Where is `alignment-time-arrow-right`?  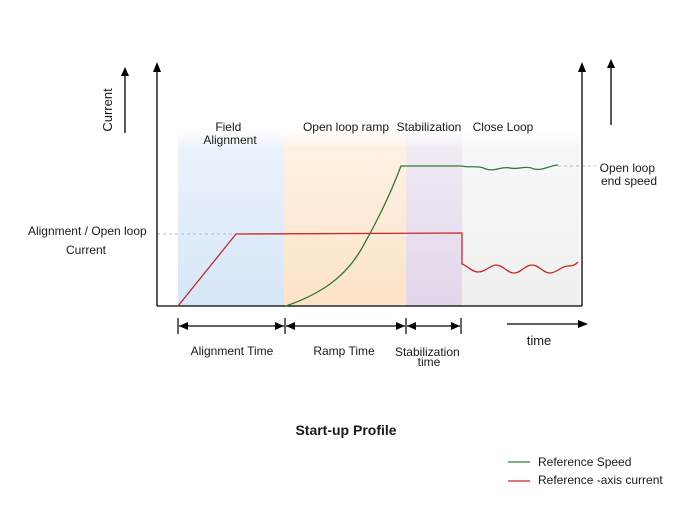
alignment-time-arrow-right is located at coordinates (279, 326).